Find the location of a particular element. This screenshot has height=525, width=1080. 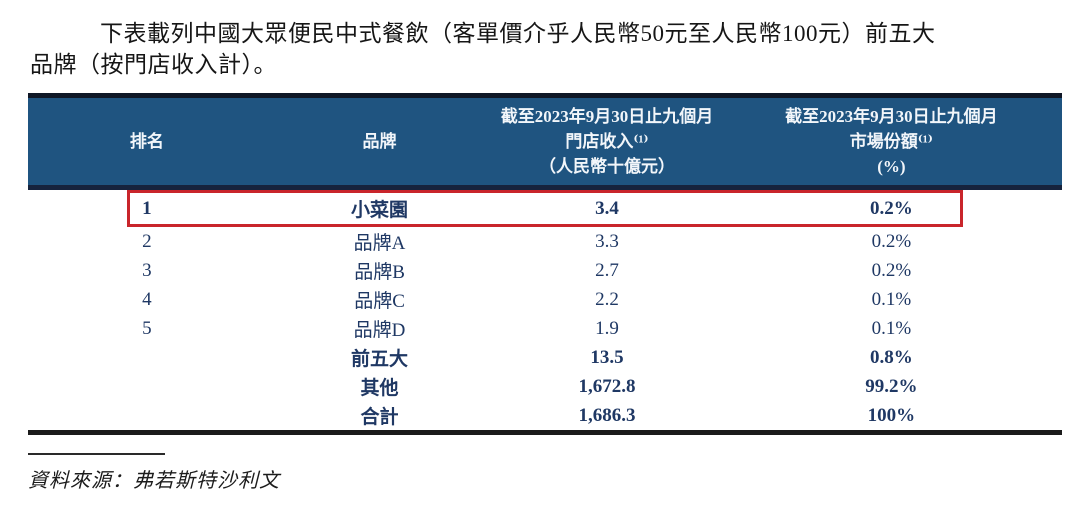

header-brand-label: 品牌 is located at coordinates (379, 141).